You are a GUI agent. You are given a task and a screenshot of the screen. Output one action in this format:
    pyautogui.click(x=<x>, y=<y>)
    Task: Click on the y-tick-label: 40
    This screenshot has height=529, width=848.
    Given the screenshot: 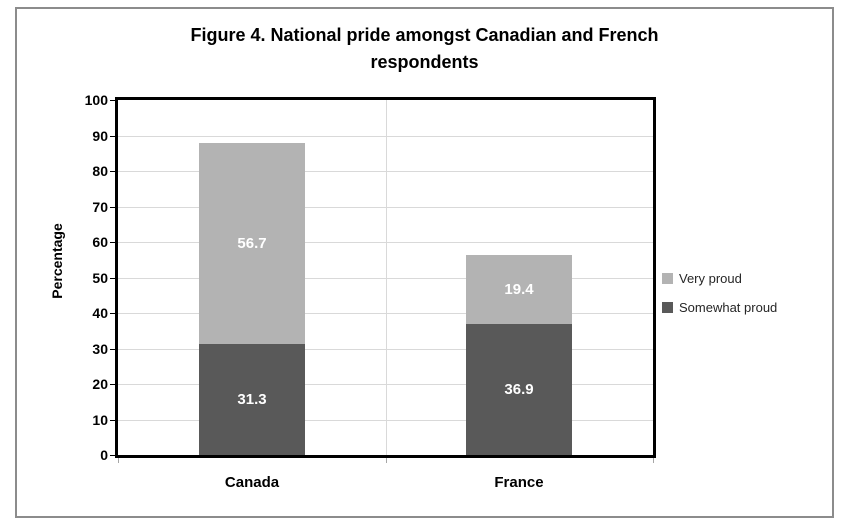 What is the action you would take?
    pyautogui.click(x=100, y=313)
    